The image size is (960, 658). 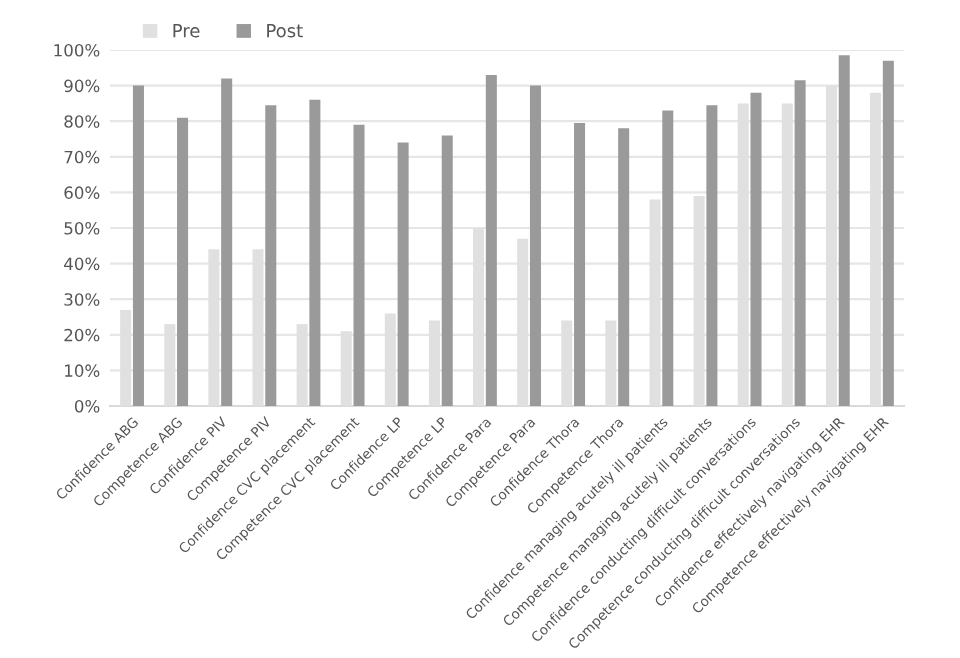 I want to click on y-tick-label: 100%, so click(x=77, y=50).